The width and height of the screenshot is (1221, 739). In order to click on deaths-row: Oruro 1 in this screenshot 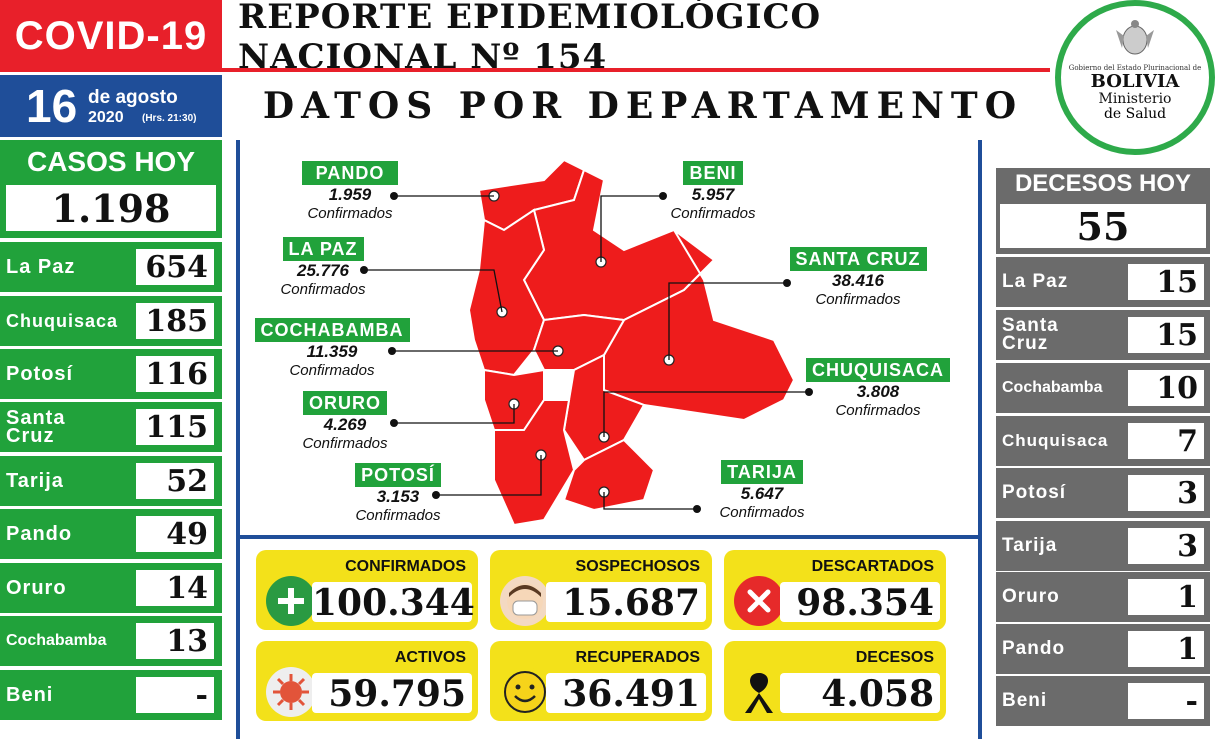, I will do `click(1103, 597)`.